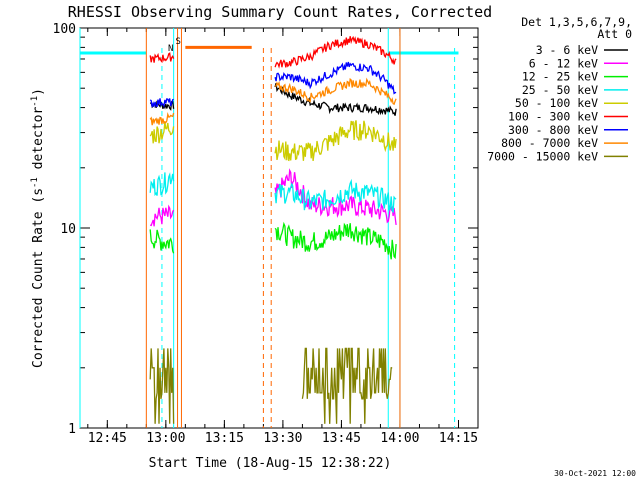  Describe the element at coordinates (64, 29) in the screenshot. I see `y-tick-label: 100` at that location.